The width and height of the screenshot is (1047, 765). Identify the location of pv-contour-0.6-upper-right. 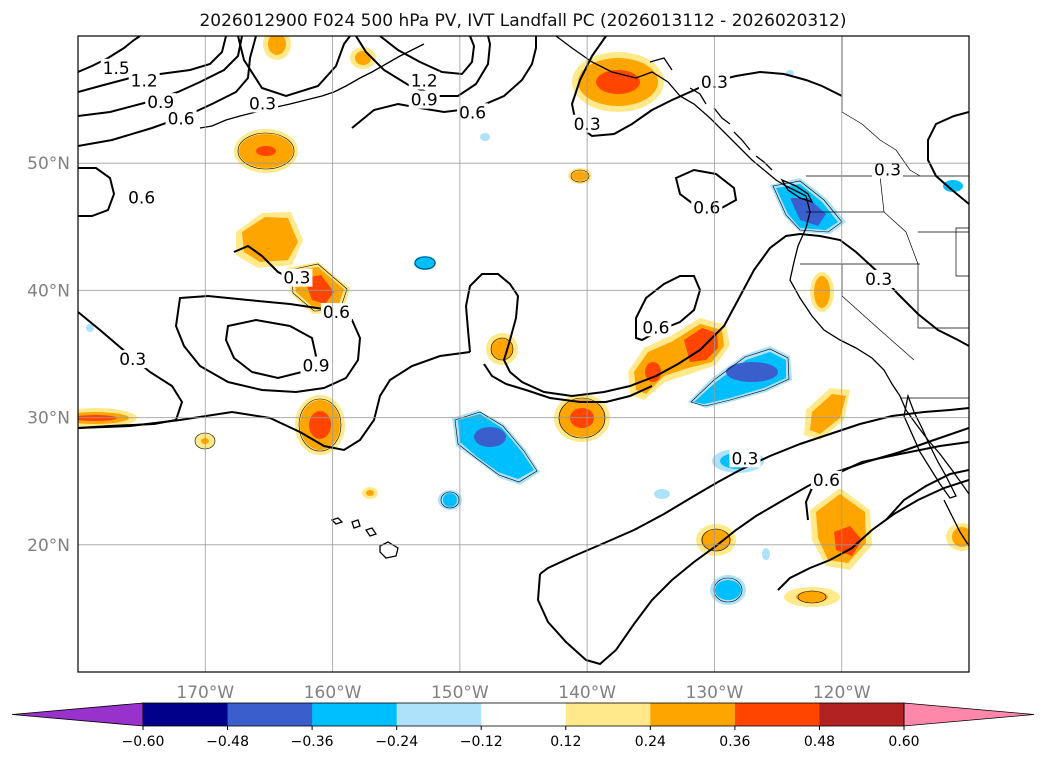
(927, 495).